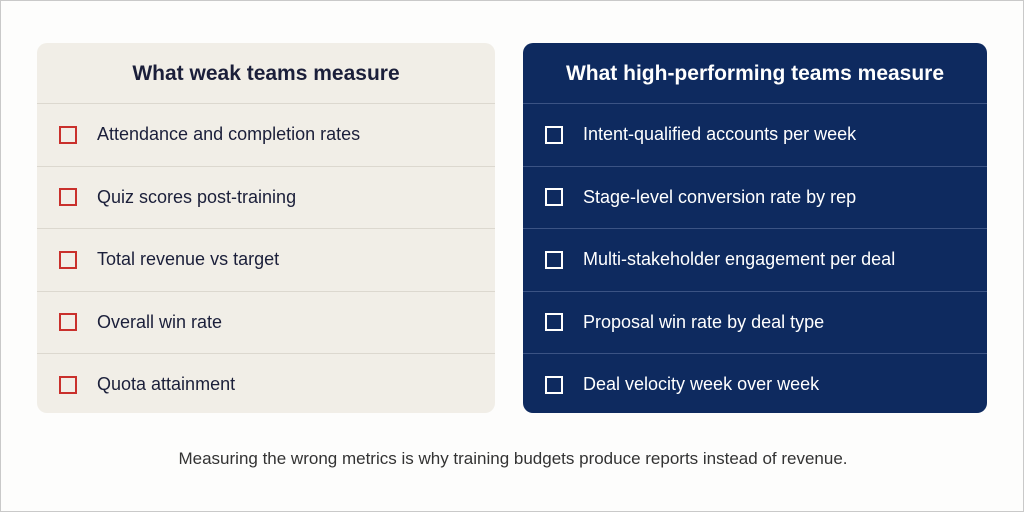  What do you see at coordinates (701, 384) in the screenshot?
I see `metric-label: Deal velocity week over week` at bounding box center [701, 384].